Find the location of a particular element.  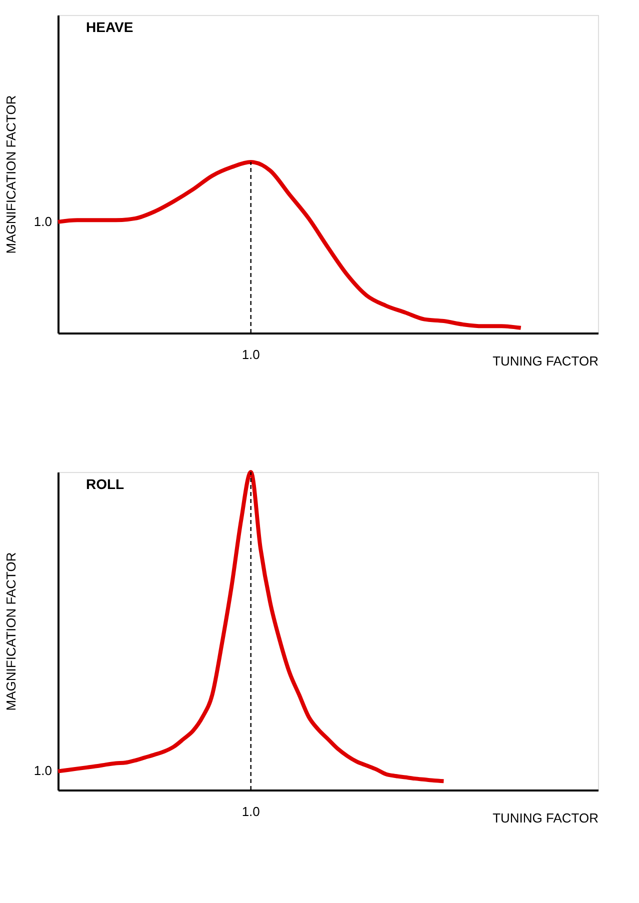

chart-title: ROLL is located at coordinates (105, 484).